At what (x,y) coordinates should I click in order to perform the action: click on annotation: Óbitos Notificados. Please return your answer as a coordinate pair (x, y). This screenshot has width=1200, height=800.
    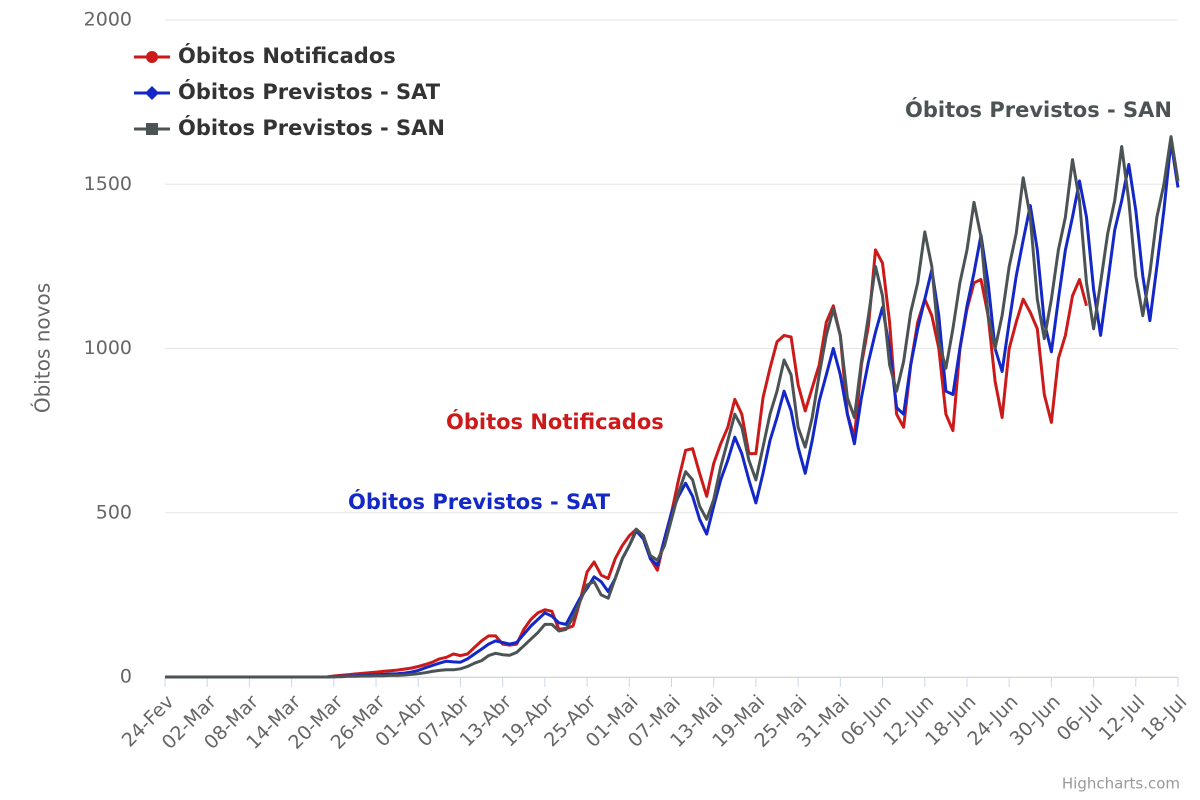
    Looking at the image, I should click on (555, 421).